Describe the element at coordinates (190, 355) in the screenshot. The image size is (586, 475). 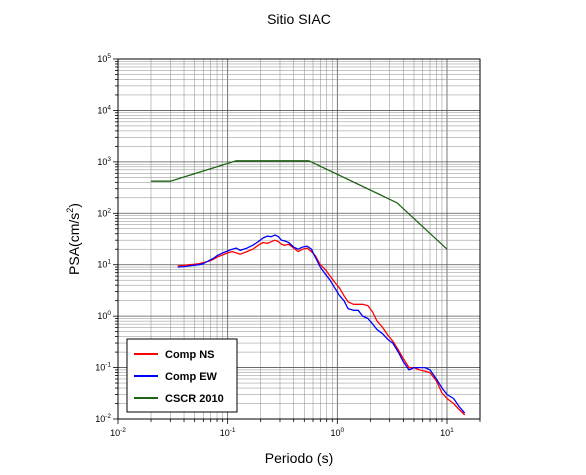
I see `legend-label: Comp NS` at that location.